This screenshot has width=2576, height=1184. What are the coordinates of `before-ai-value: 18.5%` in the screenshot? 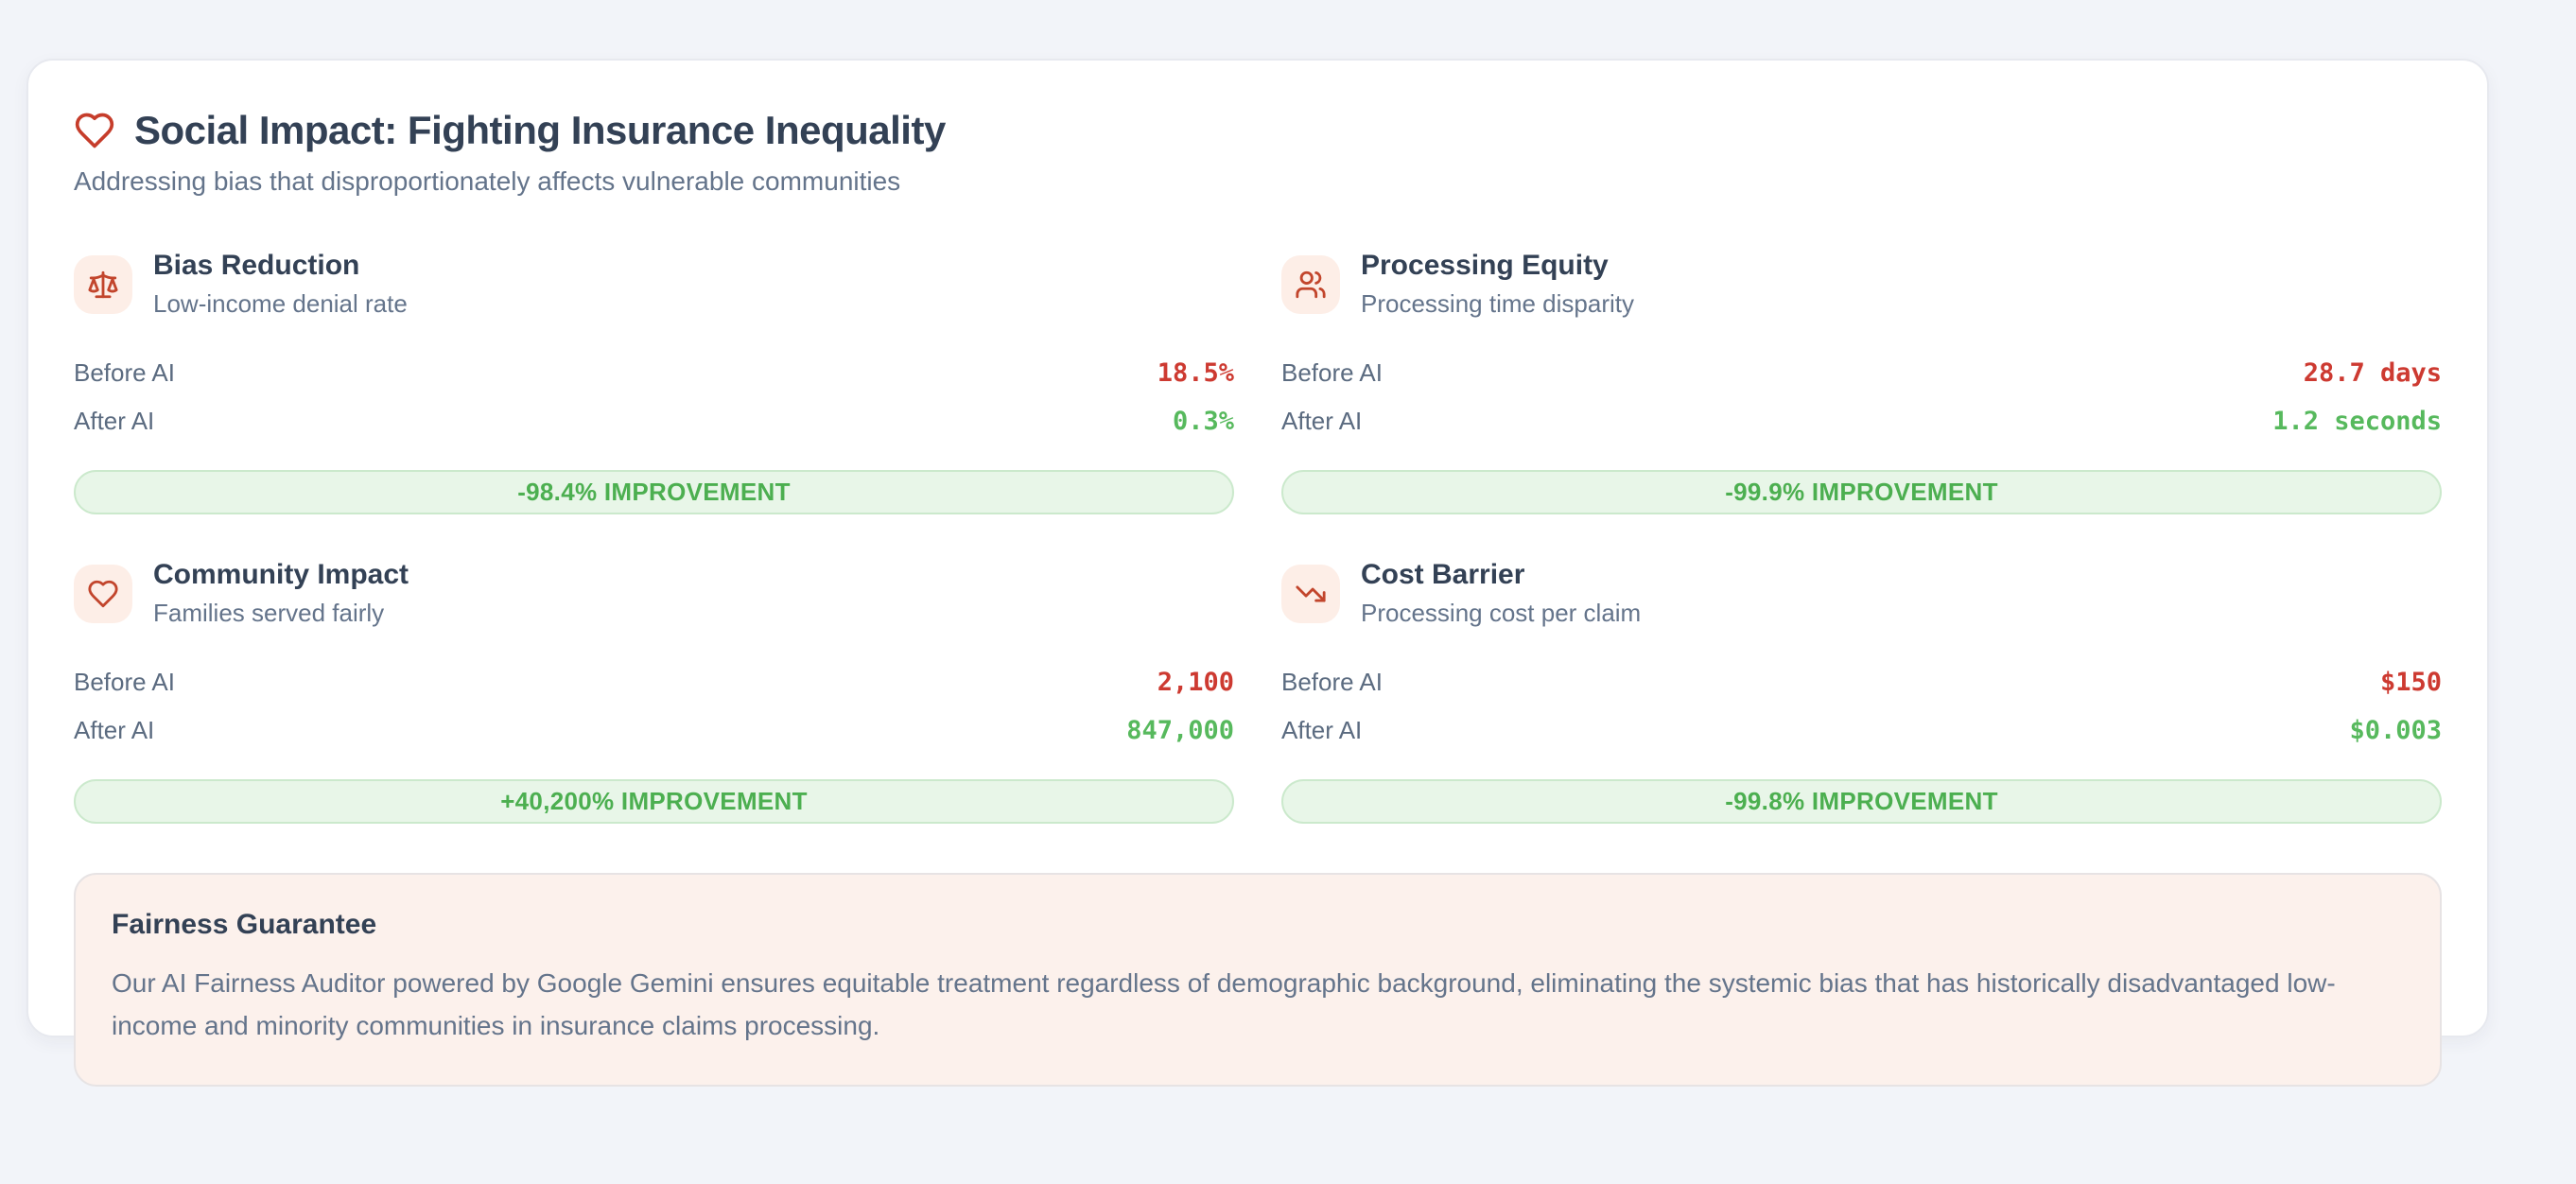 It's located at (1195, 373).